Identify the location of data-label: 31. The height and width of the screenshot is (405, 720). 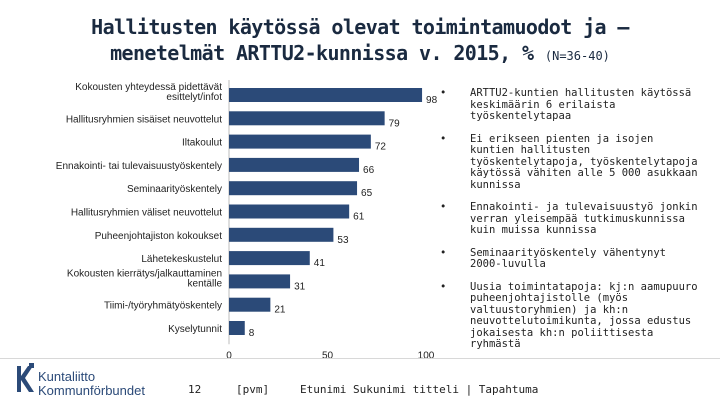
(300, 286).